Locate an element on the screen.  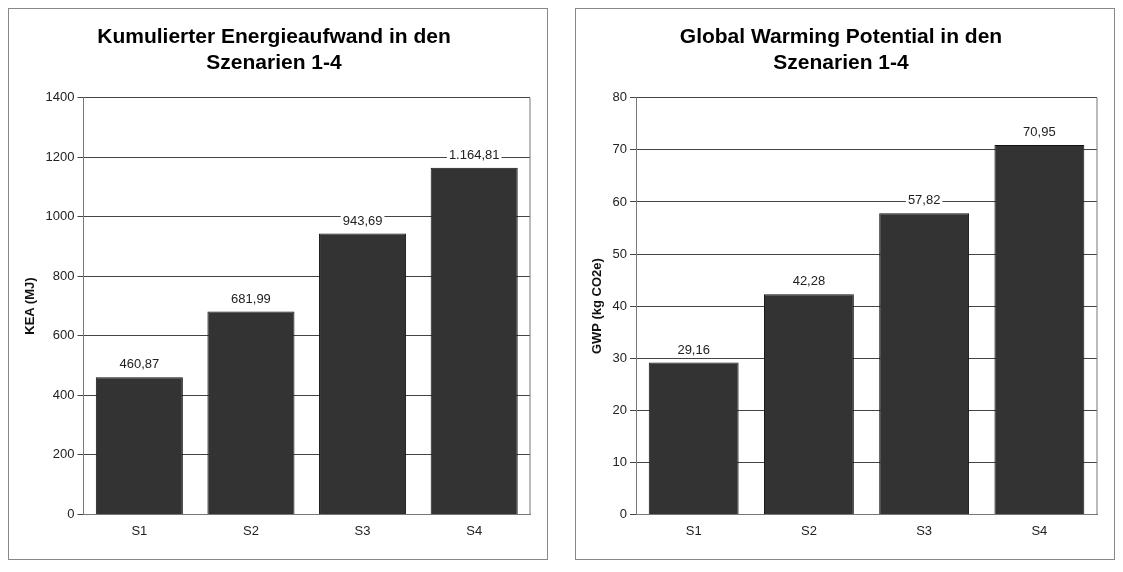
y-tick-label: 60 is located at coordinates (620, 201).